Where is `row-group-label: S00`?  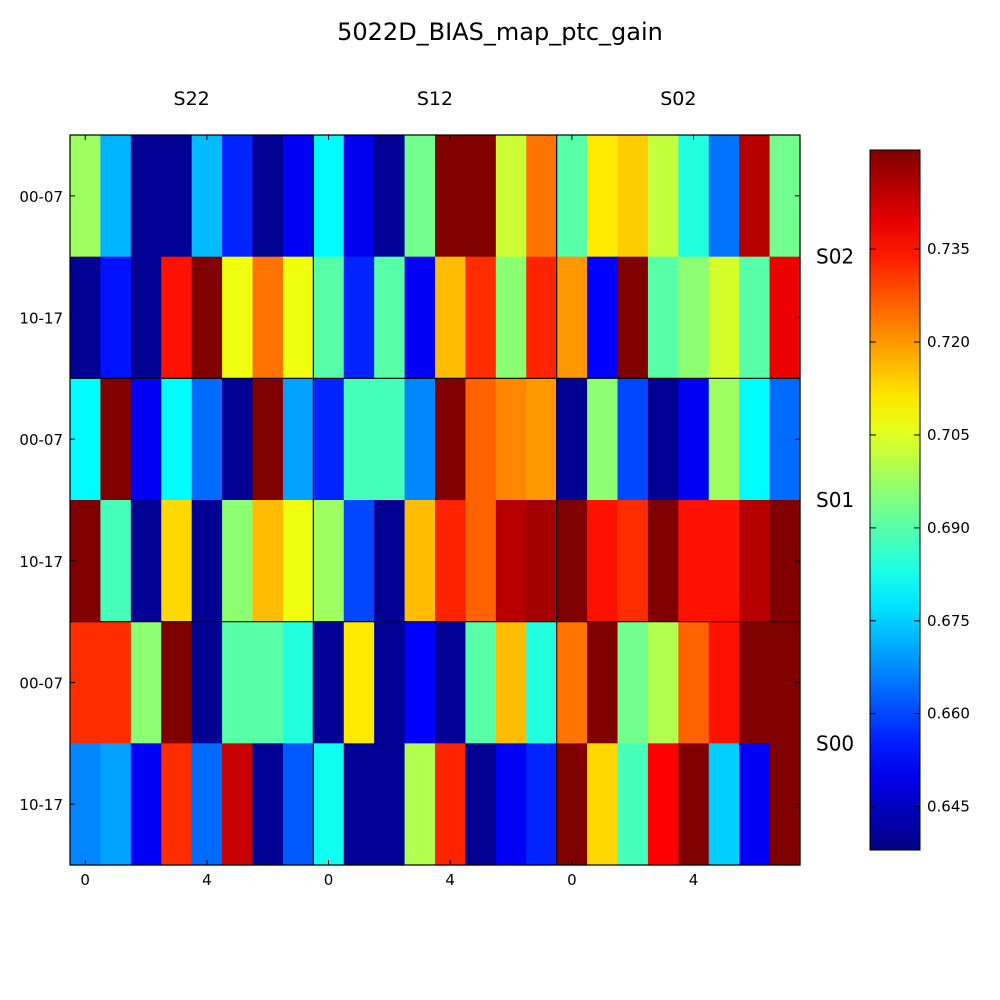 row-group-label: S00 is located at coordinates (835, 743).